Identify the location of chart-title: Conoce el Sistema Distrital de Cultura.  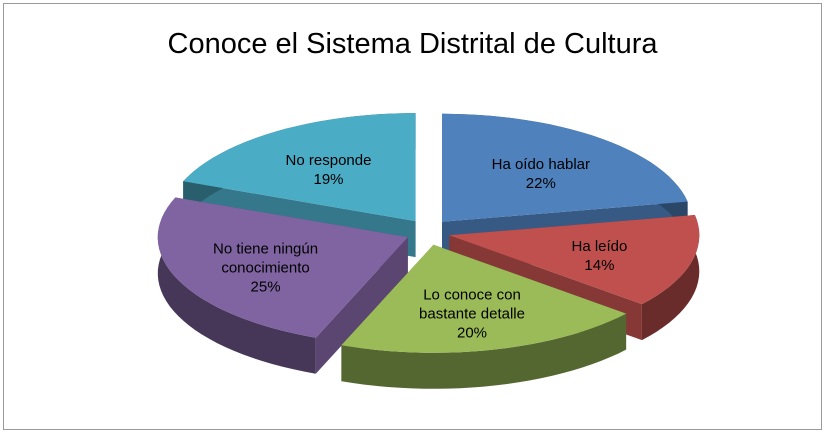
(412, 44).